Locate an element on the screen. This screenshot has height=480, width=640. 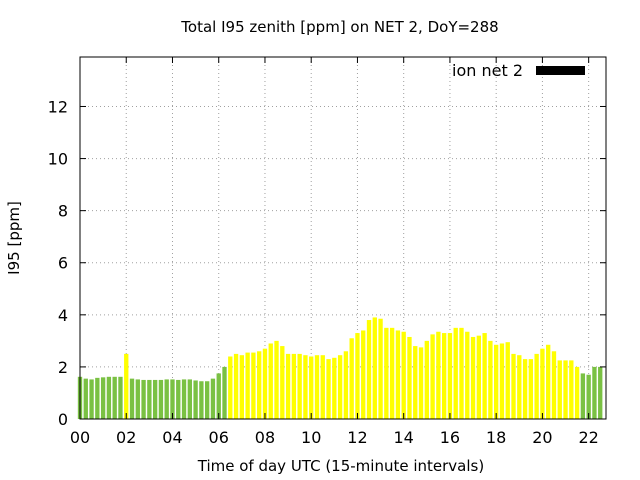
legend-label-ion-net-2: ion net 2 is located at coordinates (487, 70).